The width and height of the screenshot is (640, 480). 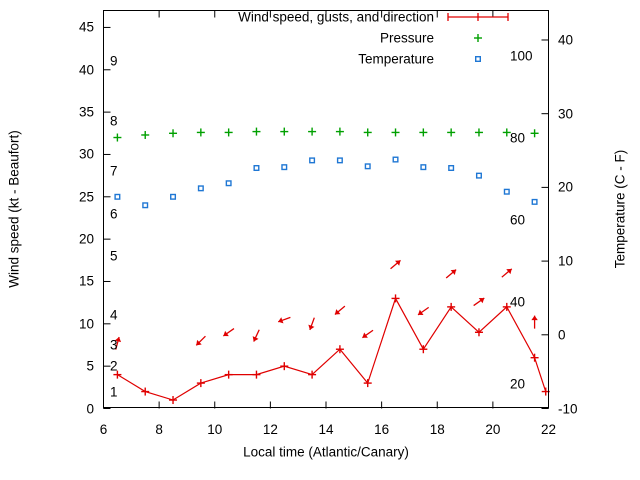 I want to click on beaufort-label-6: 6, so click(x=114, y=214).